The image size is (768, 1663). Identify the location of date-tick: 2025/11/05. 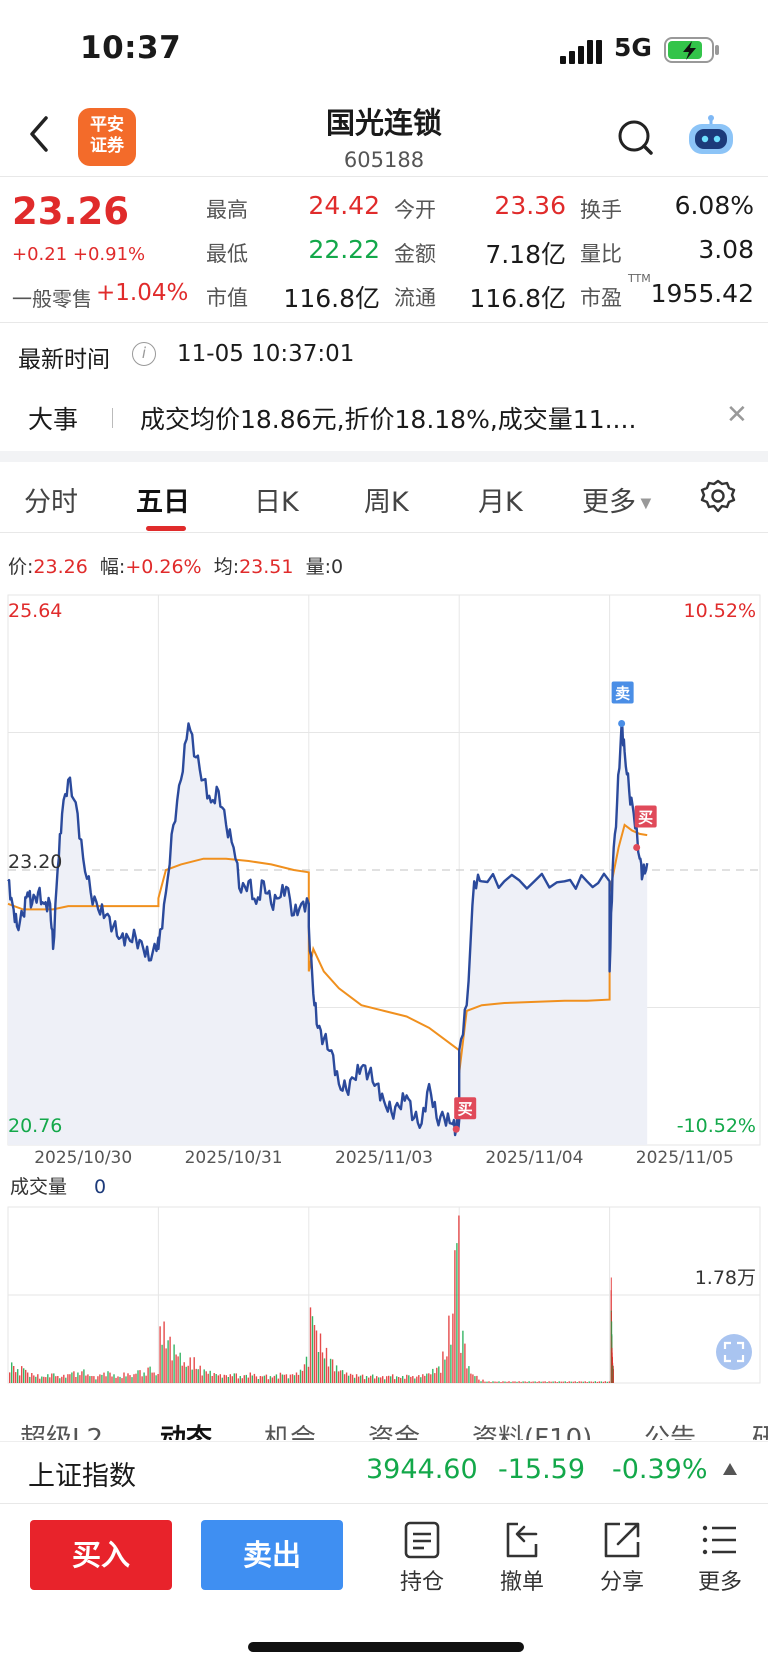
(685, 1158).